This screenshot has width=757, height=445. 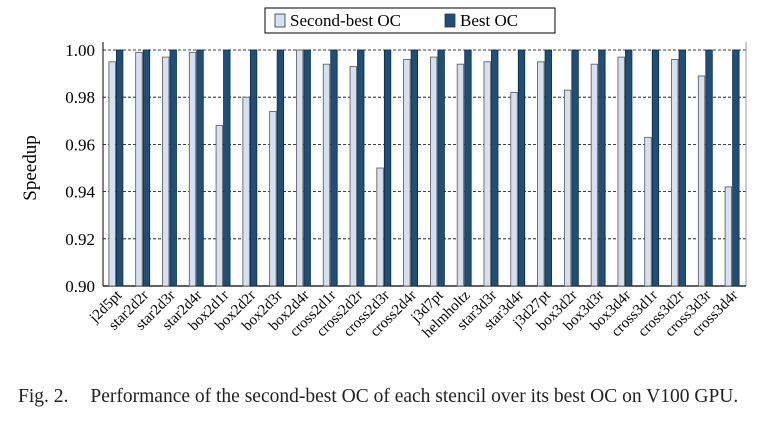 I want to click on y-tick-label: 1.00, so click(x=80, y=50).